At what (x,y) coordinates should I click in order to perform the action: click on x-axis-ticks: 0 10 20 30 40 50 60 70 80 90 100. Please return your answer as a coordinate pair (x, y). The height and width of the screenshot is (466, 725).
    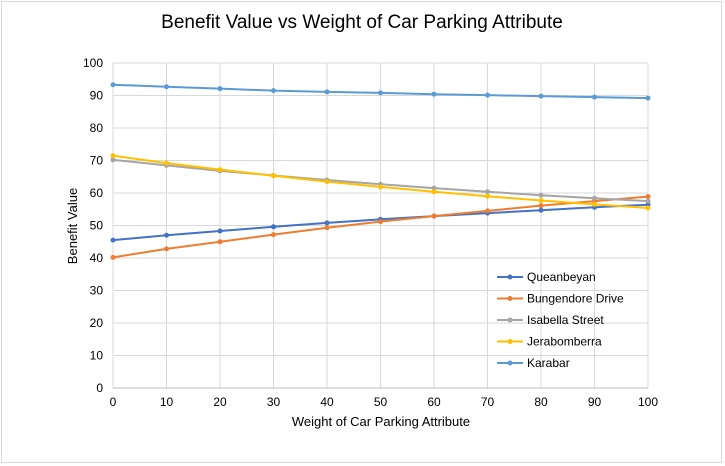
    Looking at the image, I should click on (384, 402).